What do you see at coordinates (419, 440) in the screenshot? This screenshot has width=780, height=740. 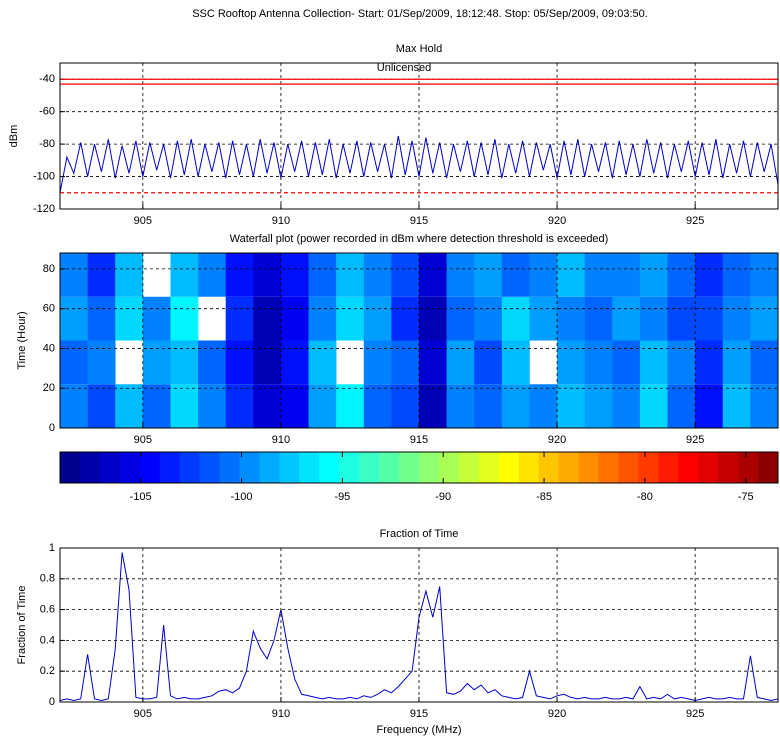 I see `x-tick-label: 915` at bounding box center [419, 440].